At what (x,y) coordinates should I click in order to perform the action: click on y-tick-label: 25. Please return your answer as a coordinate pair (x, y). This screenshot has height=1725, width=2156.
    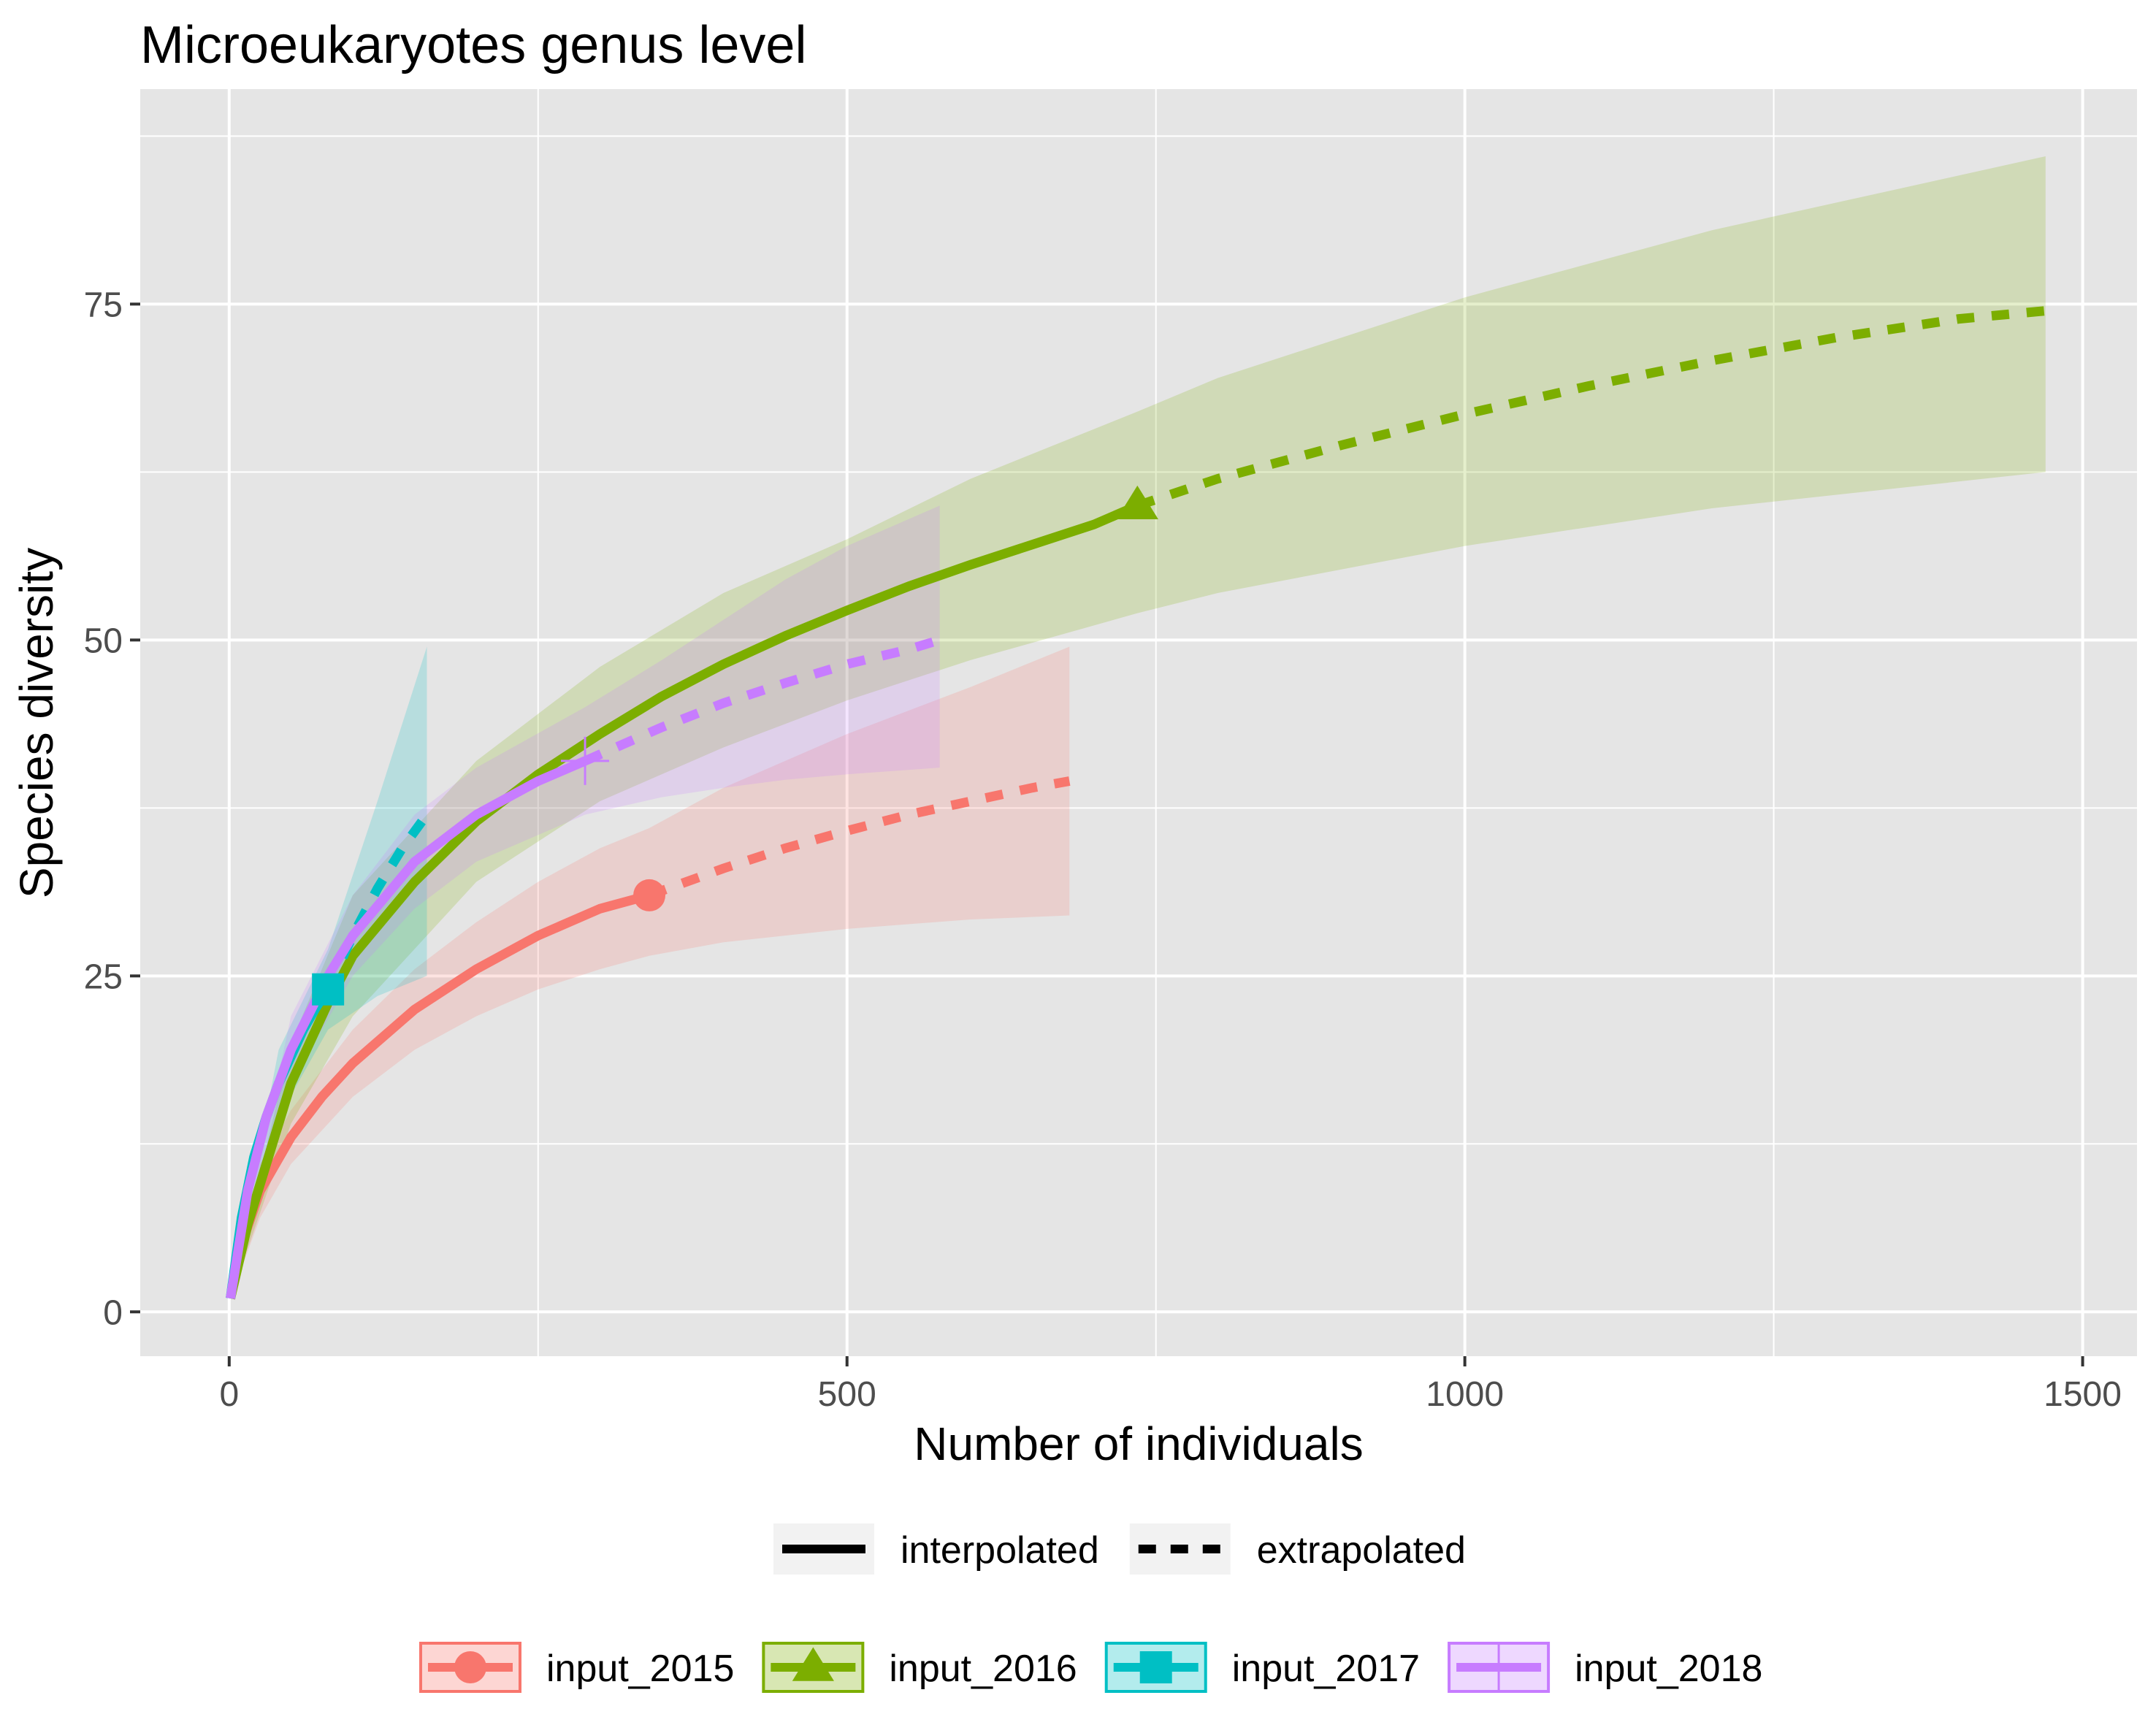
    Looking at the image, I should click on (103, 976).